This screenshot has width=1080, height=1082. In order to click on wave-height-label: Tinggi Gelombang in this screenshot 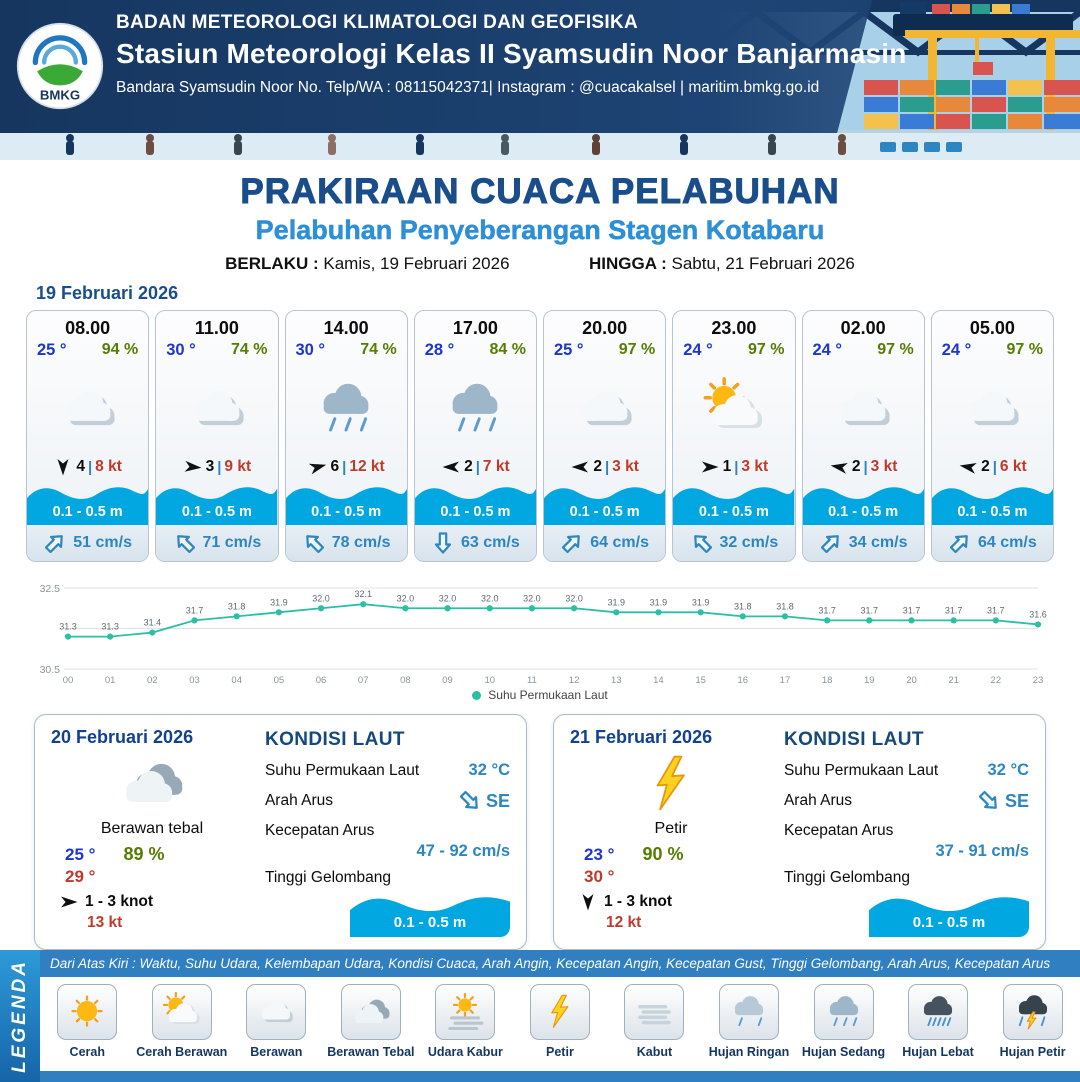, I will do `click(847, 877)`.